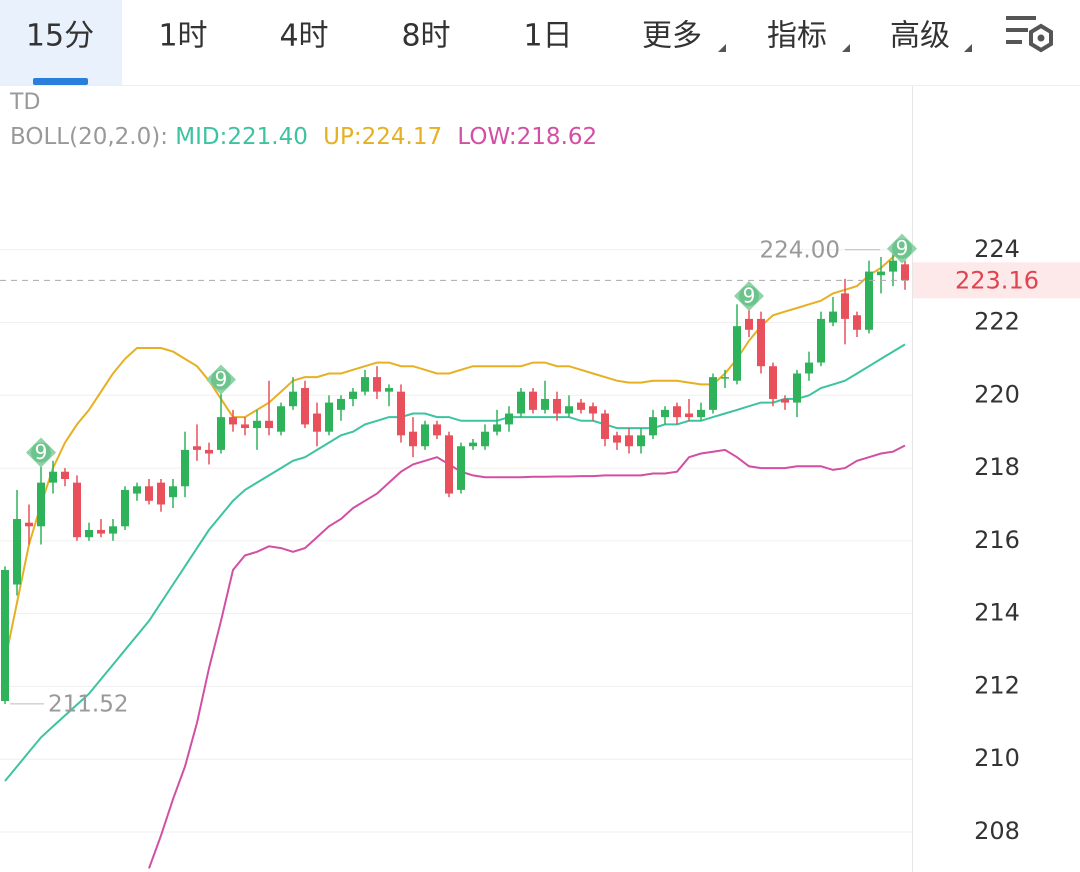 This screenshot has width=1080, height=872. Describe the element at coordinates (997, 467) in the screenshot. I see `y-tick-label: 218` at that location.